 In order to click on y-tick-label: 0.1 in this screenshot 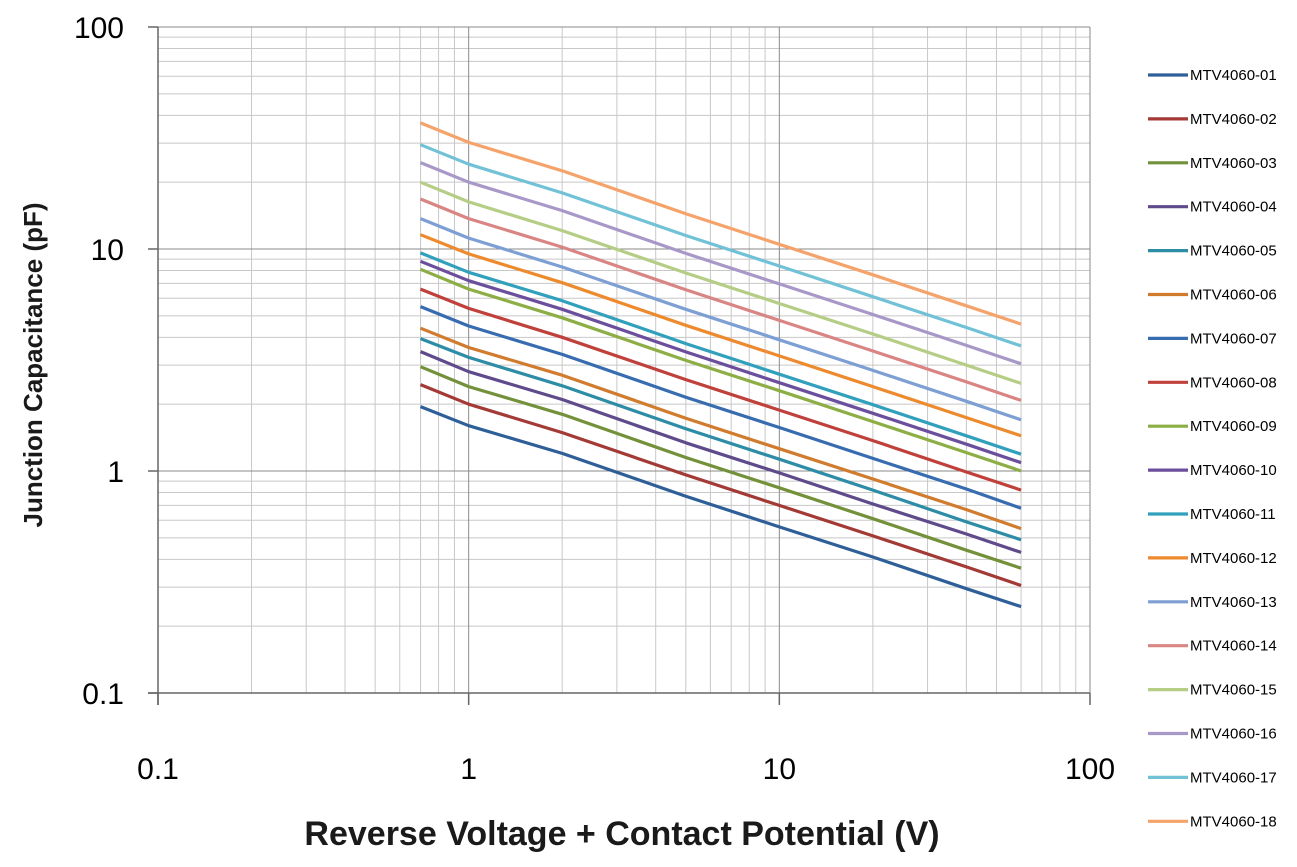, I will do `click(103, 694)`.